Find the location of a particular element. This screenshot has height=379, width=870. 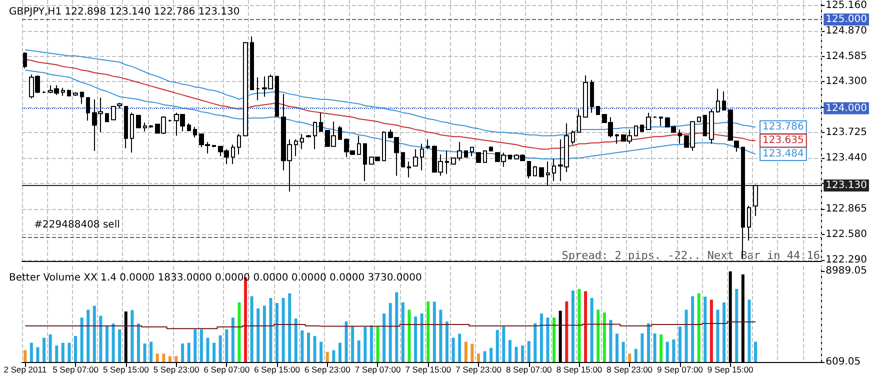

data-label: 123.635 is located at coordinates (783, 140).